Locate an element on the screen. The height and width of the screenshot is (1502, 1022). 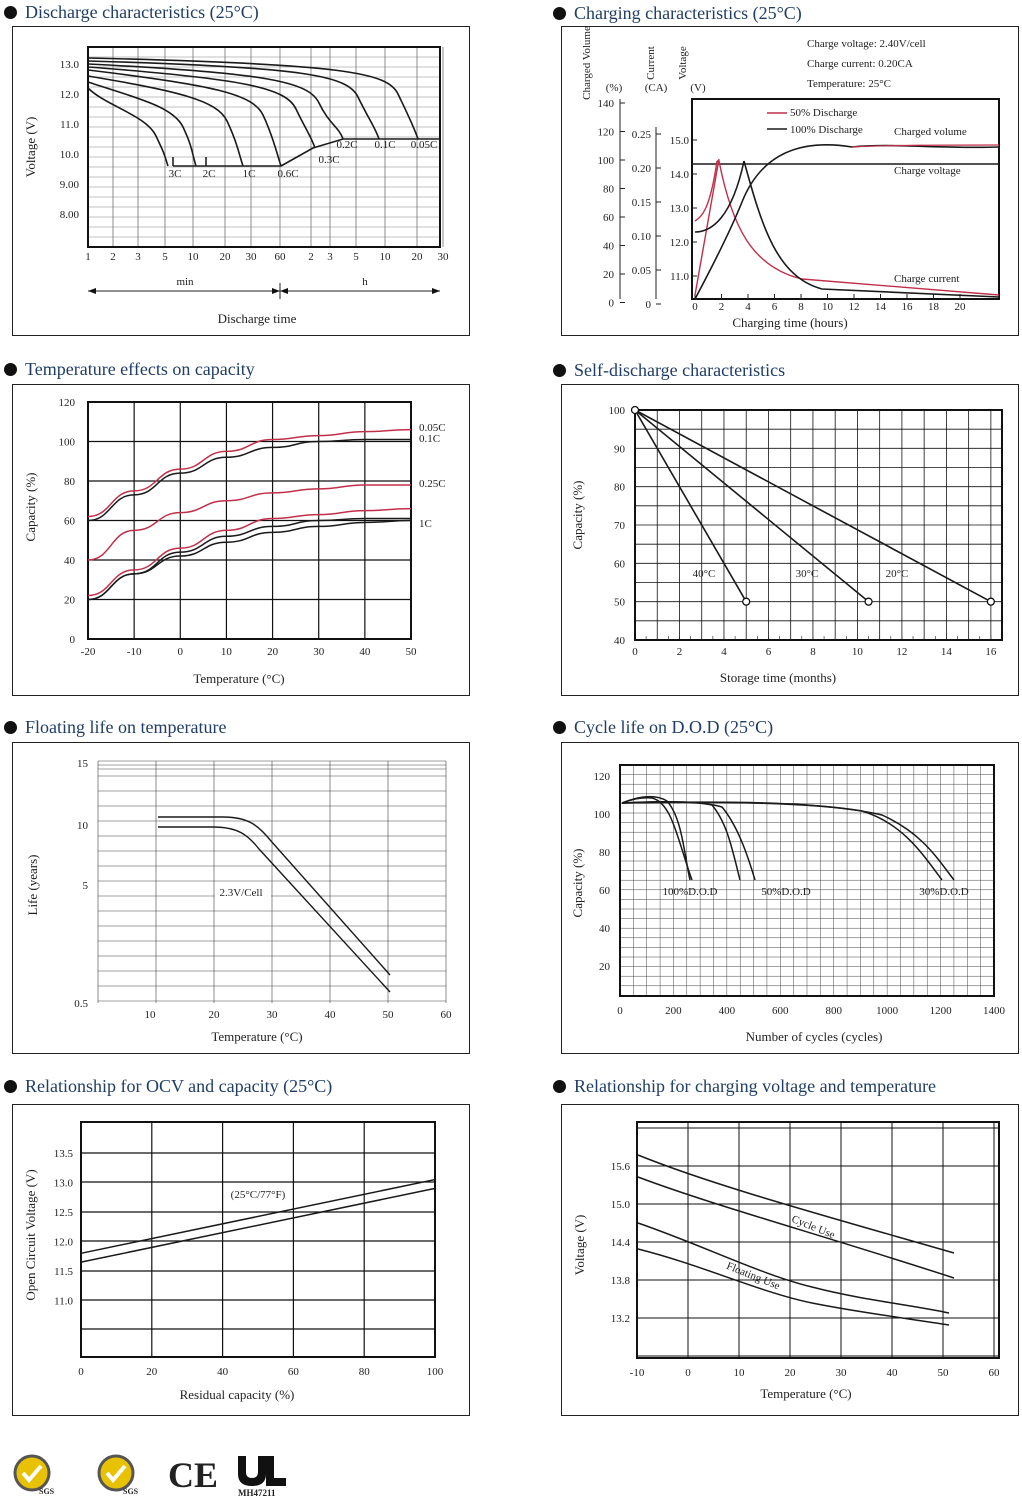
ul-code: MH47211 is located at coordinates (257, 1493).